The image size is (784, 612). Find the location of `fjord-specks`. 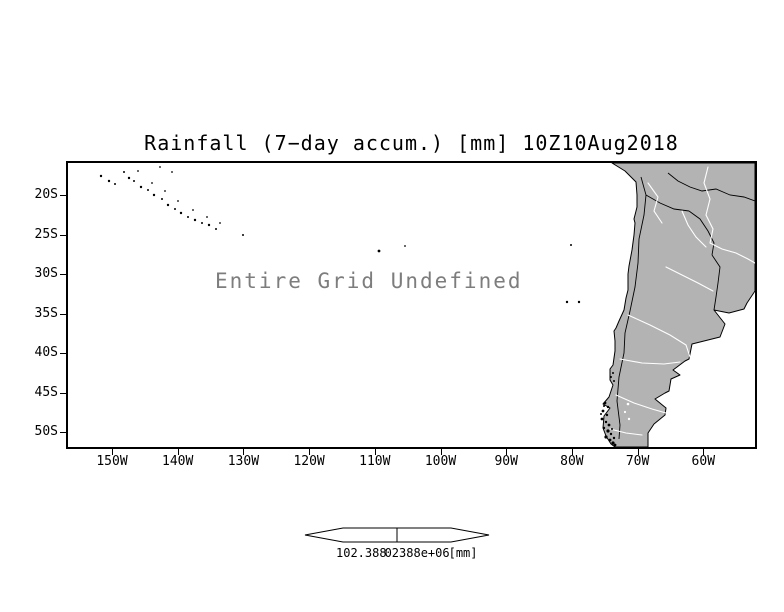

fjord-specks is located at coordinates (608, 409).